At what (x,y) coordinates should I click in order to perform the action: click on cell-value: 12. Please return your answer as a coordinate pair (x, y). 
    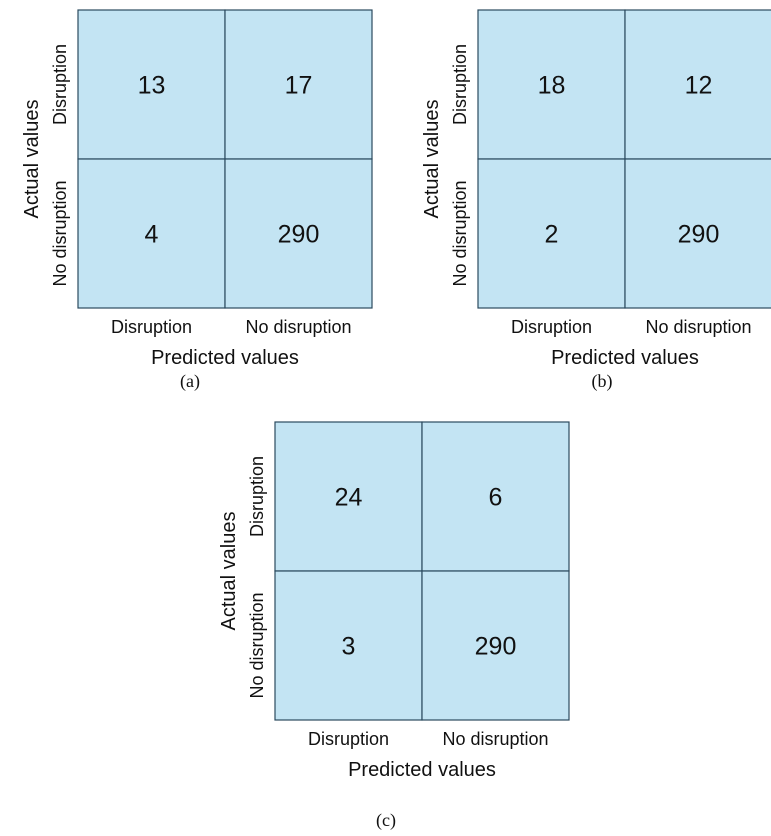
    Looking at the image, I should click on (699, 86).